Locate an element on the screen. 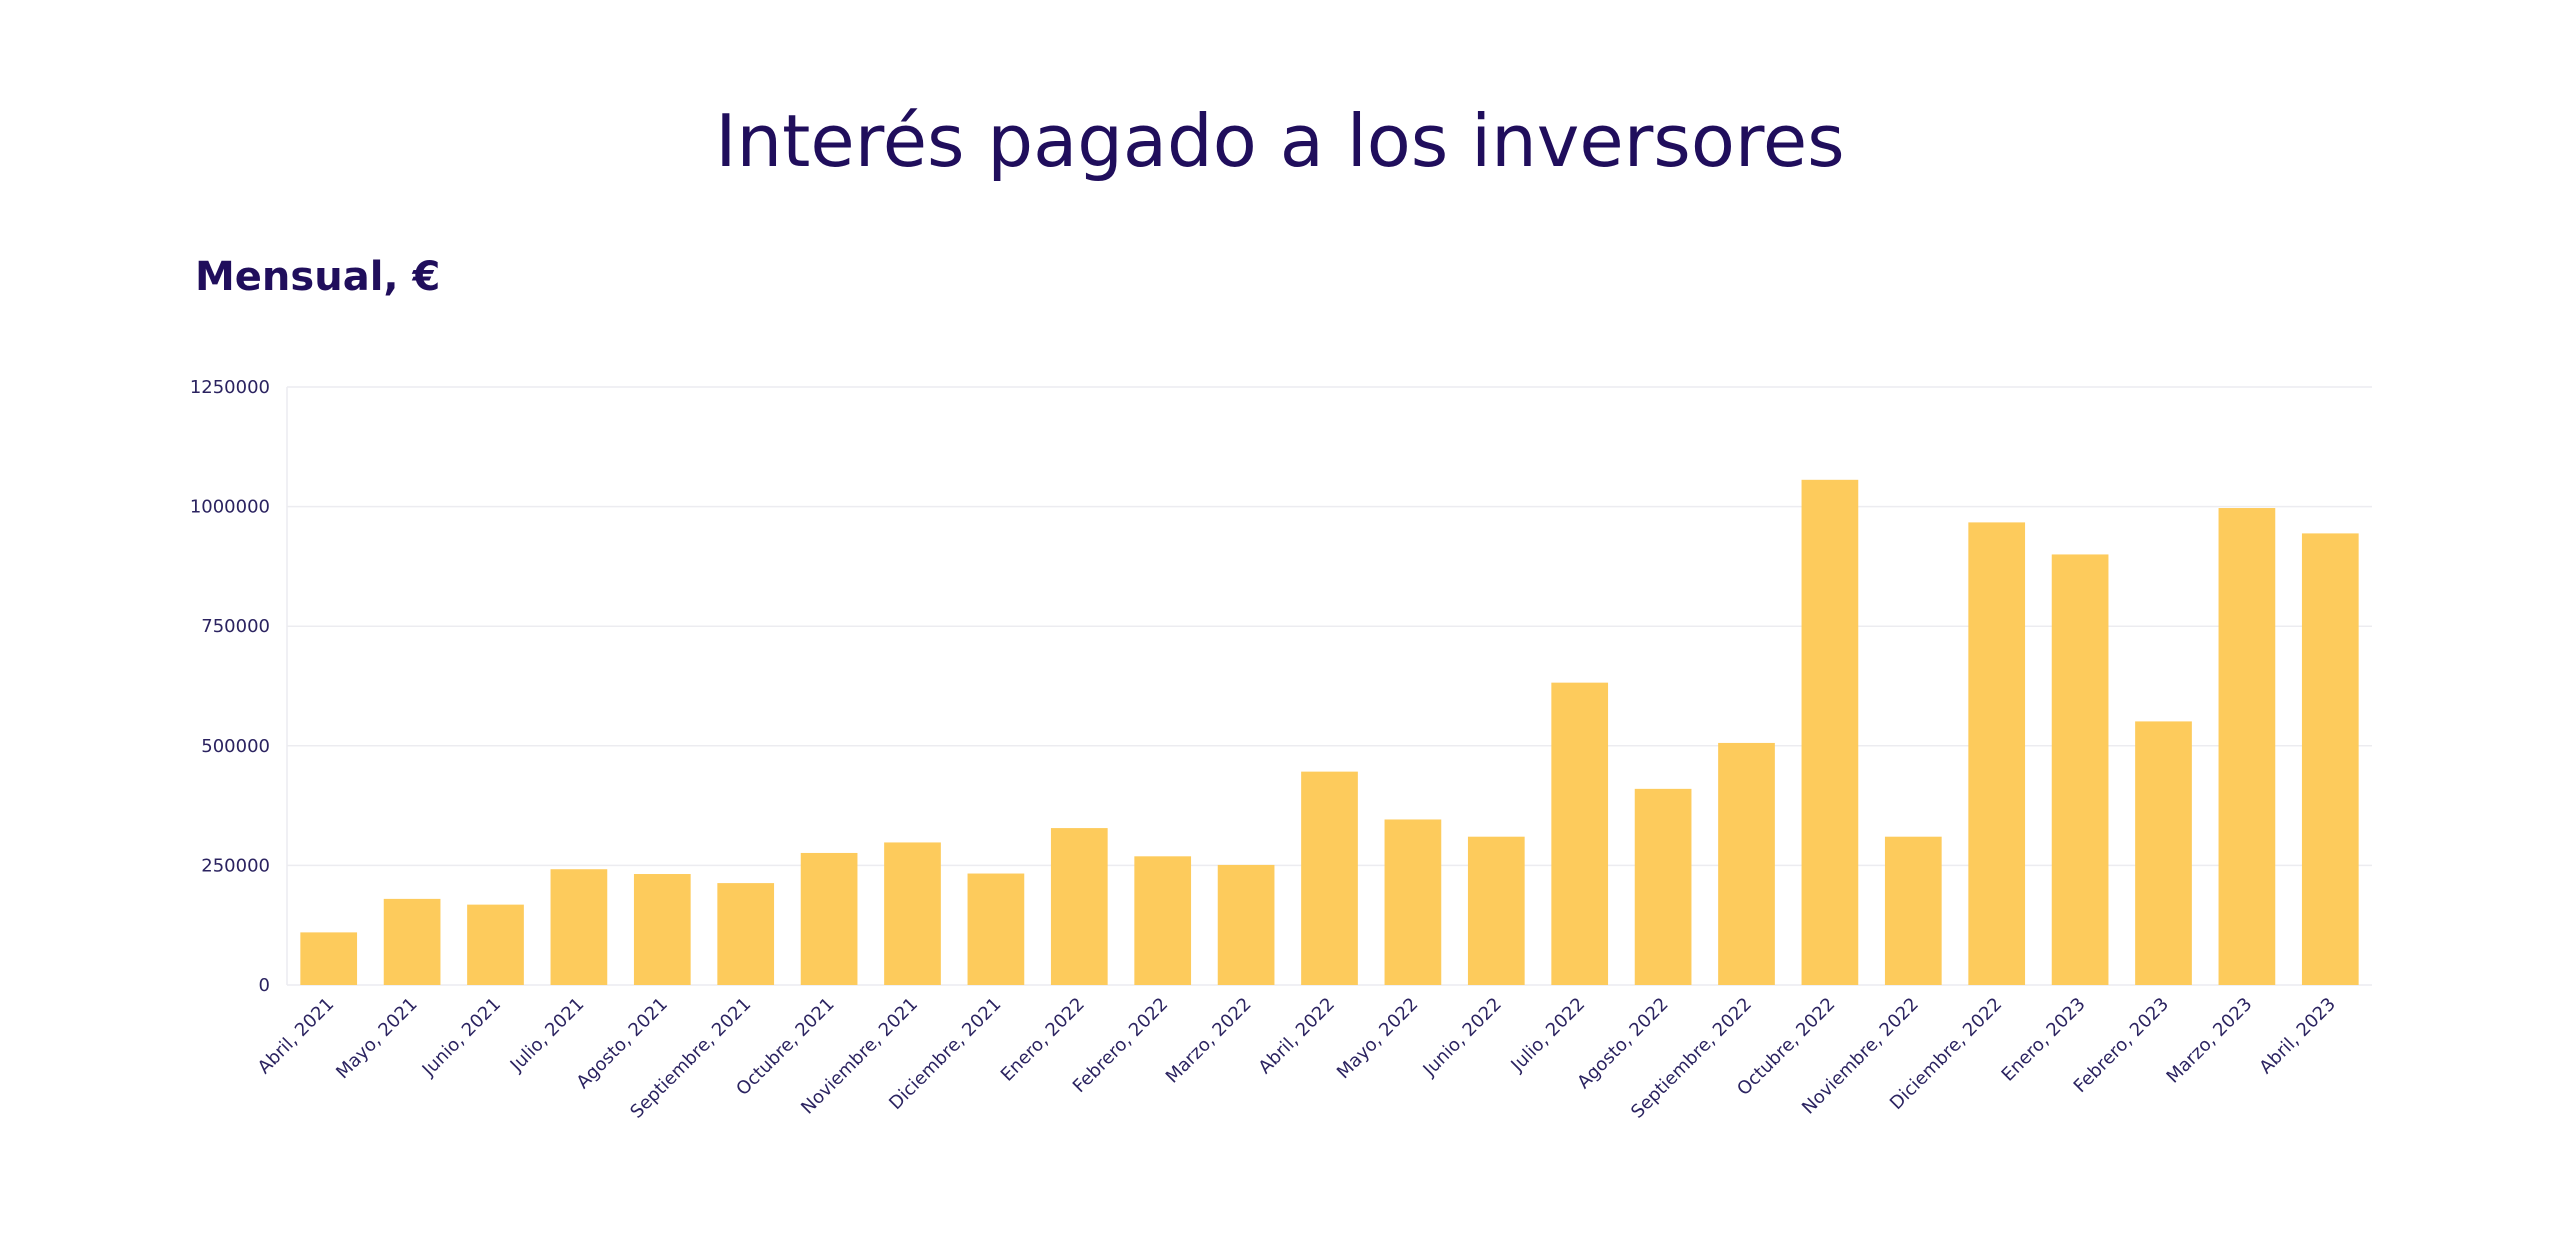  x-tick-label: Abril, 2022 is located at coordinates (1297, 1036).